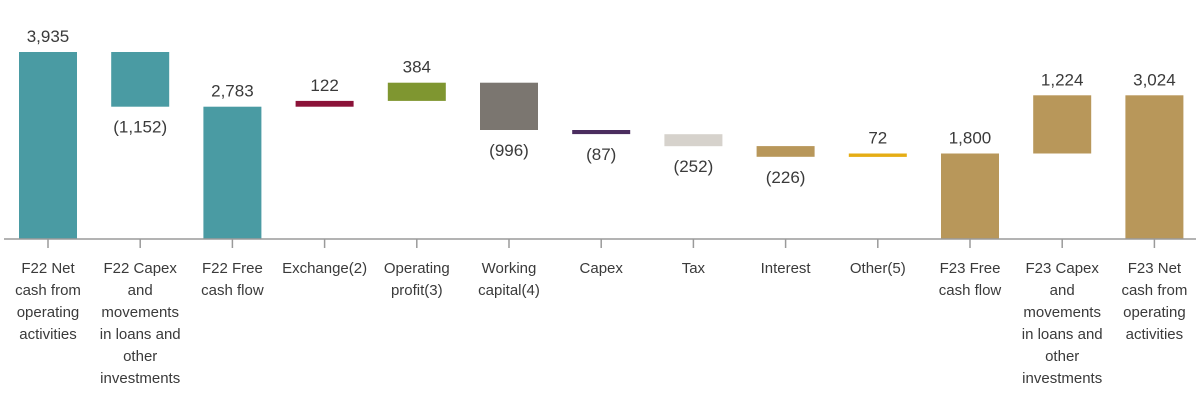  Describe the element at coordinates (417, 290) in the screenshot. I see `category-label-line: profit(3)` at that location.